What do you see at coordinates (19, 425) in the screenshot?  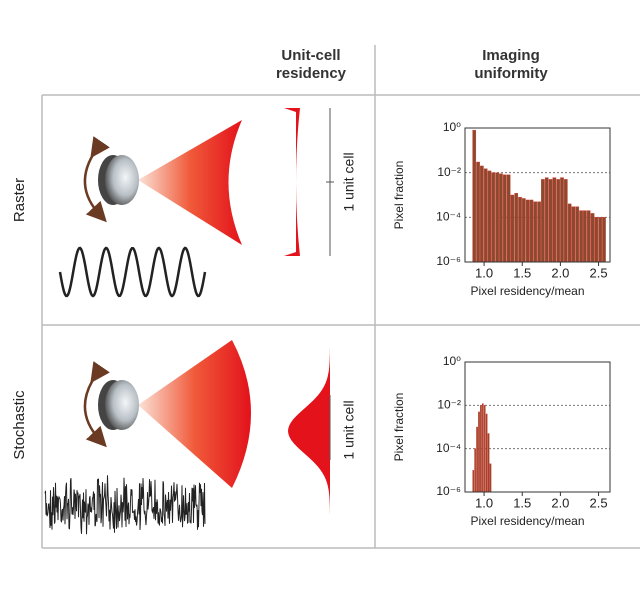 I see `row-label: Stochastic` at bounding box center [19, 425].